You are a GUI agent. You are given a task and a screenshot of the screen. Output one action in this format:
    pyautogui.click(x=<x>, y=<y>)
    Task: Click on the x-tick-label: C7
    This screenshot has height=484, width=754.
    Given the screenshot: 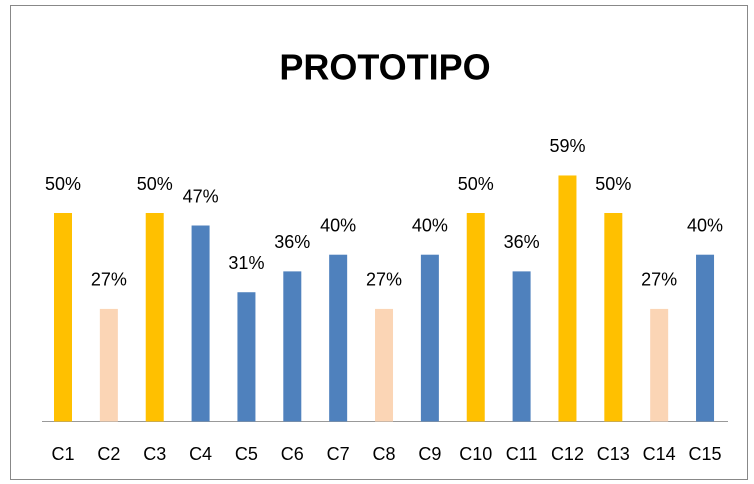 What is the action you would take?
    pyautogui.click(x=338, y=454)
    